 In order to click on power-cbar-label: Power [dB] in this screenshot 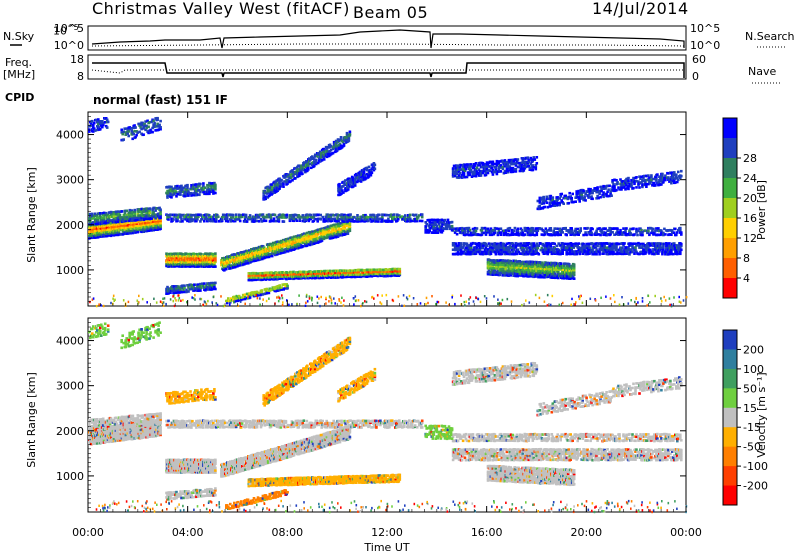, I will do `click(761, 210)`.